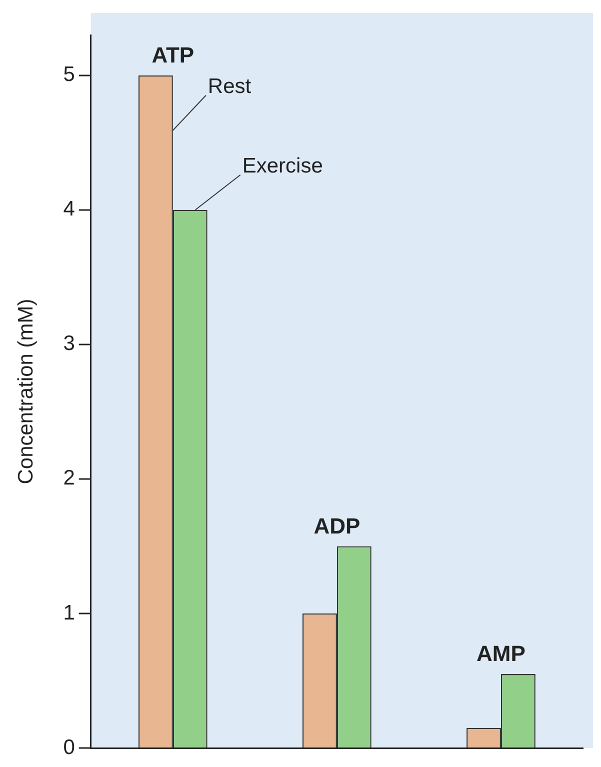  I want to click on y-tick-label: 3, so click(69, 344).